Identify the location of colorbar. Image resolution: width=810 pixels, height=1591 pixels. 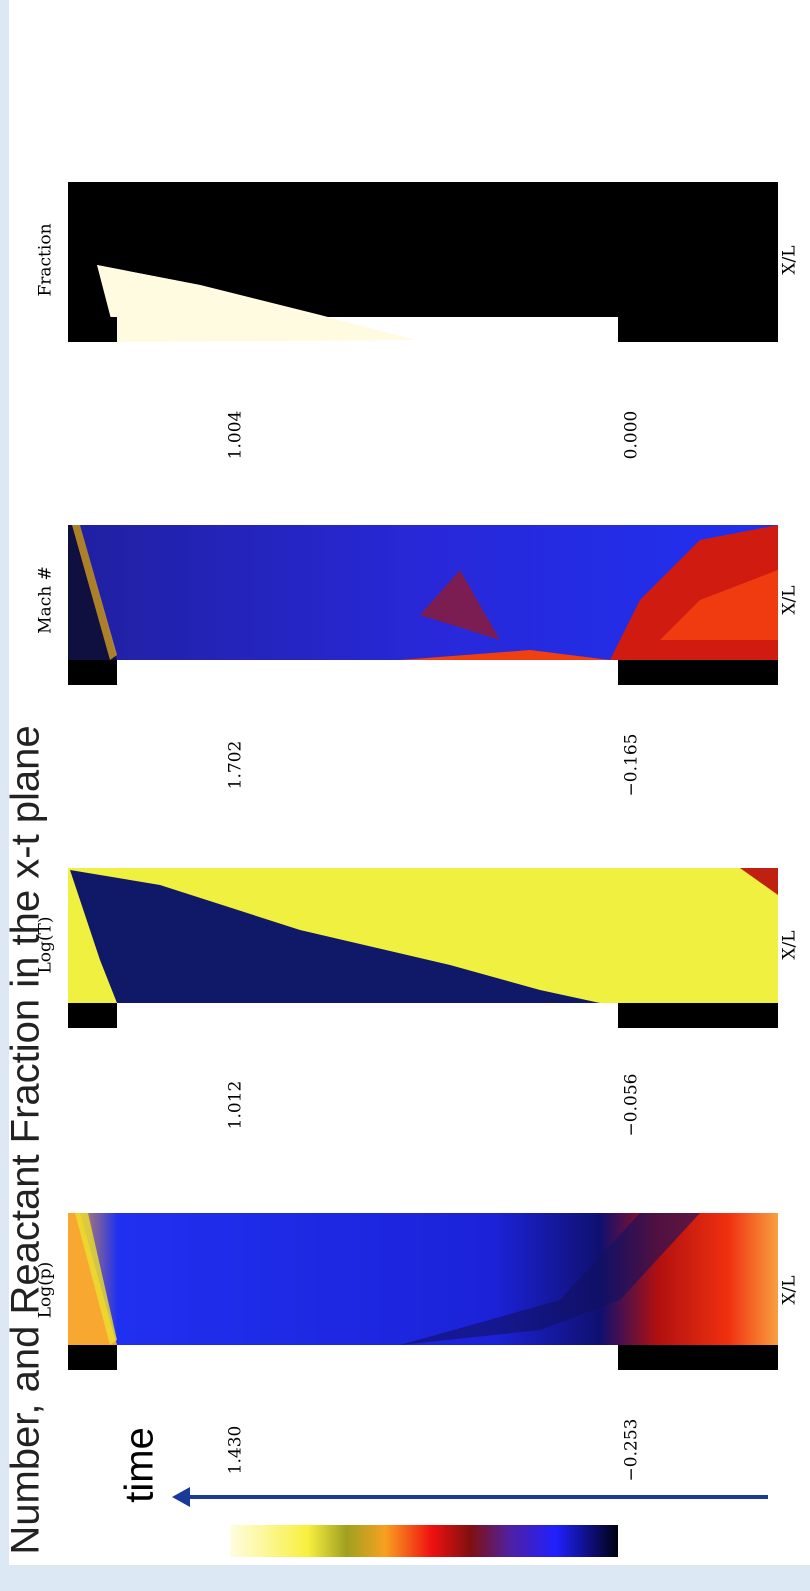
(424, 1541).